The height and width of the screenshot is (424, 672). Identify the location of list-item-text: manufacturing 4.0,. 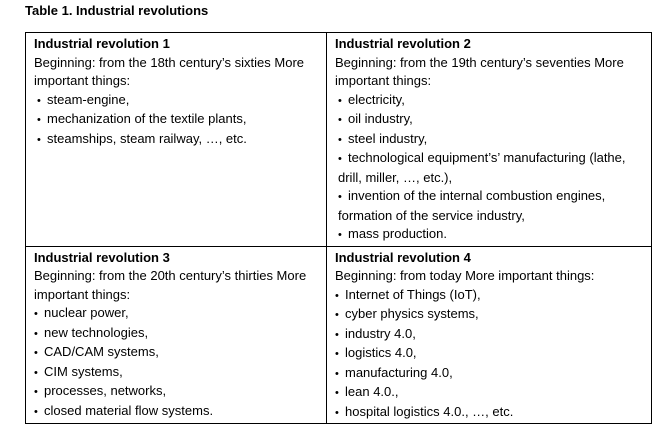
(399, 372).